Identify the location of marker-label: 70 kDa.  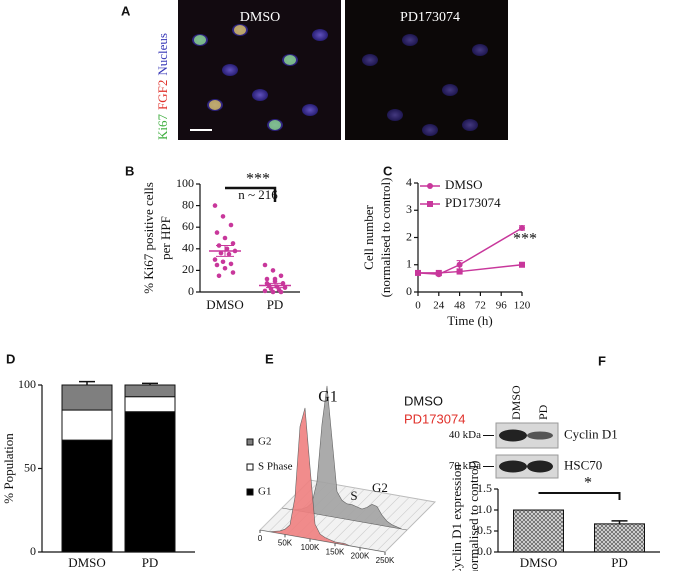
(465, 466).